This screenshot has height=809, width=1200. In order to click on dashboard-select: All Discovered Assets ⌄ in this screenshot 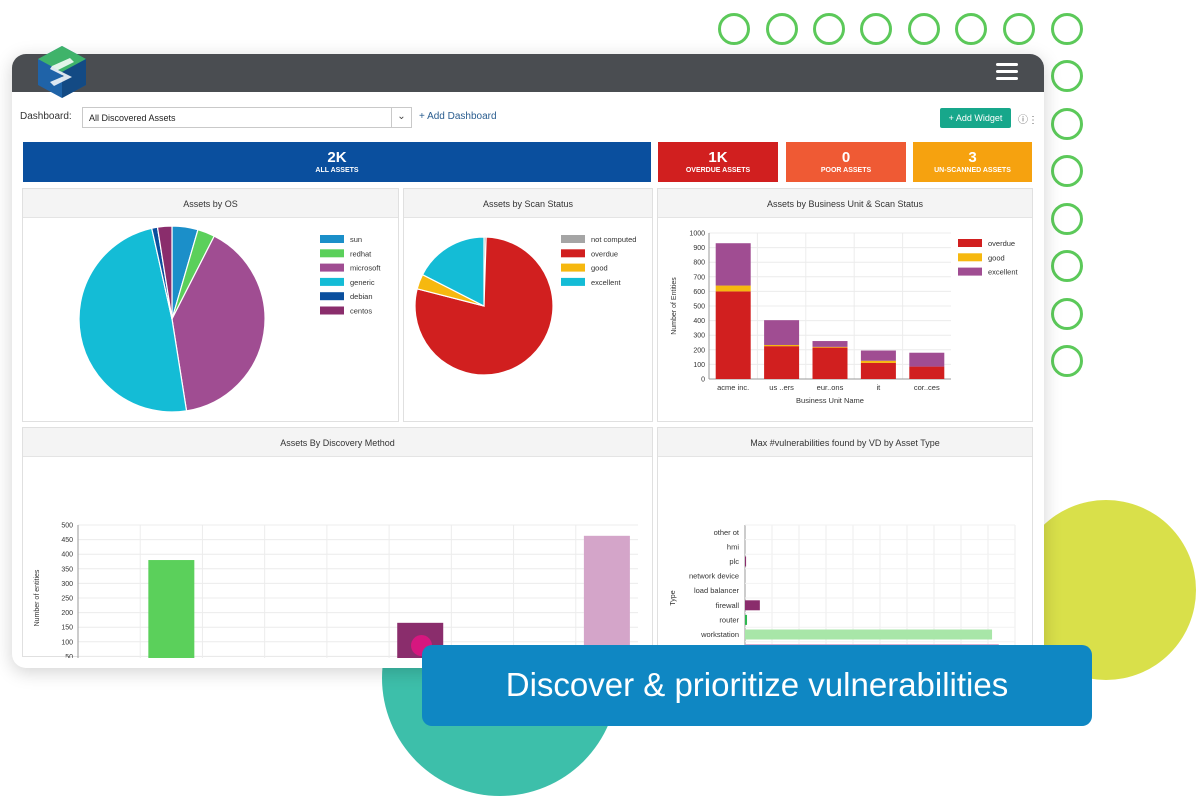, I will do `click(247, 117)`.